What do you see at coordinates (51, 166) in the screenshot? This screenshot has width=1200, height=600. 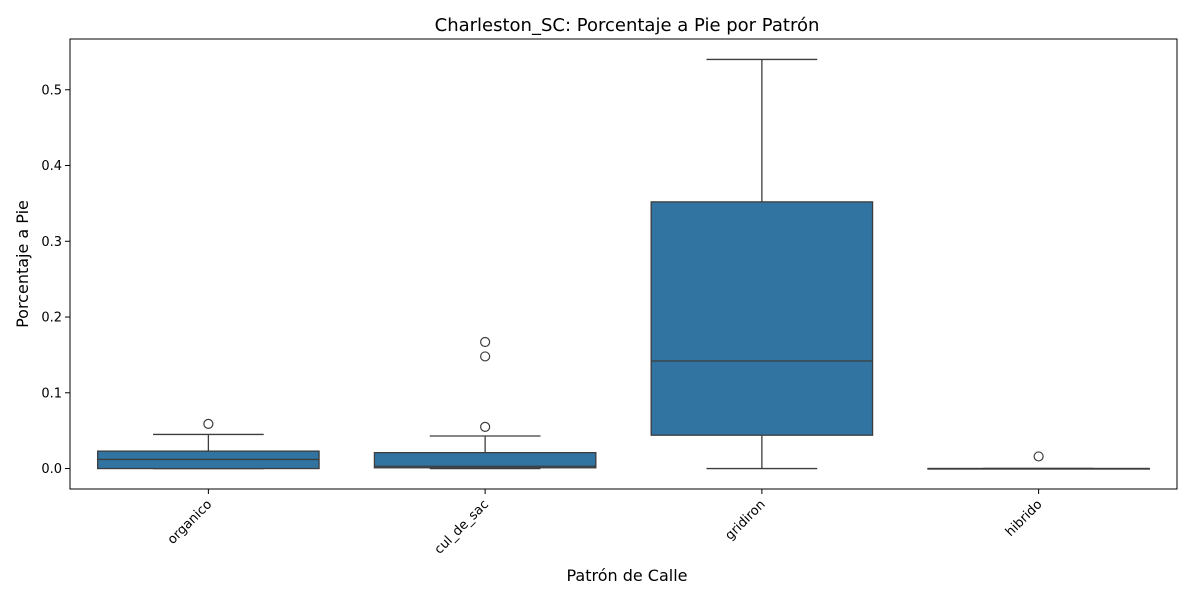 I see `y-tick-label: 0.4` at bounding box center [51, 166].